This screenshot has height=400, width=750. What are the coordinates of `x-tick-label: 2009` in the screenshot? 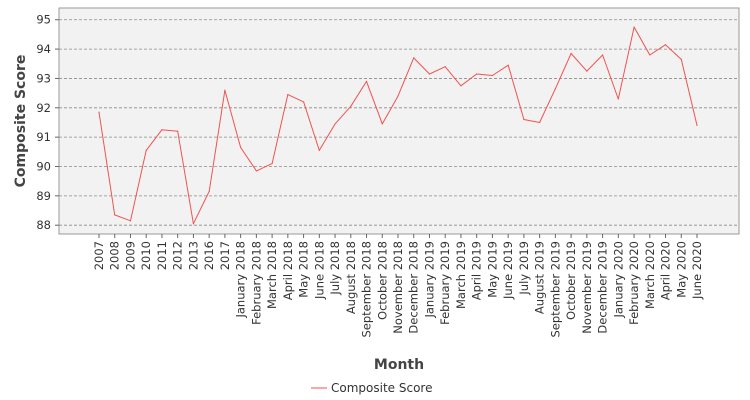 It's located at (130, 255).